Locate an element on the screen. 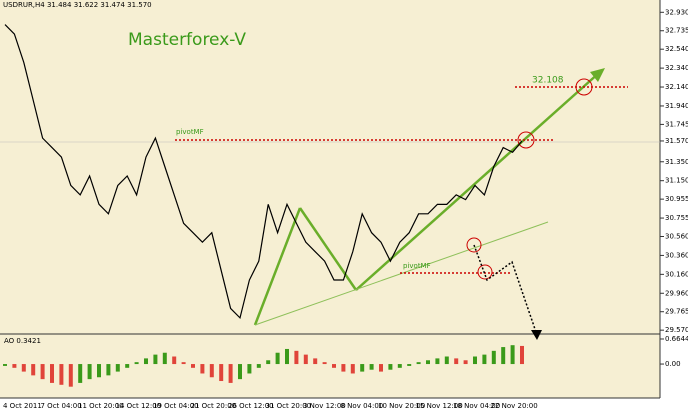 The width and height of the screenshot is (688, 416). y-tick-label: 30.560 is located at coordinates (676, 237).